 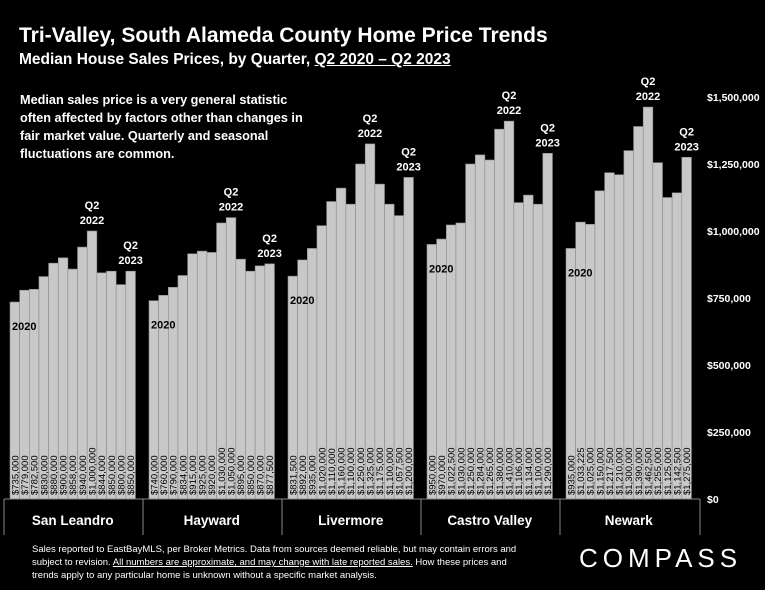 I want to click on y-tick-label: $1,250,000, so click(x=733, y=165).